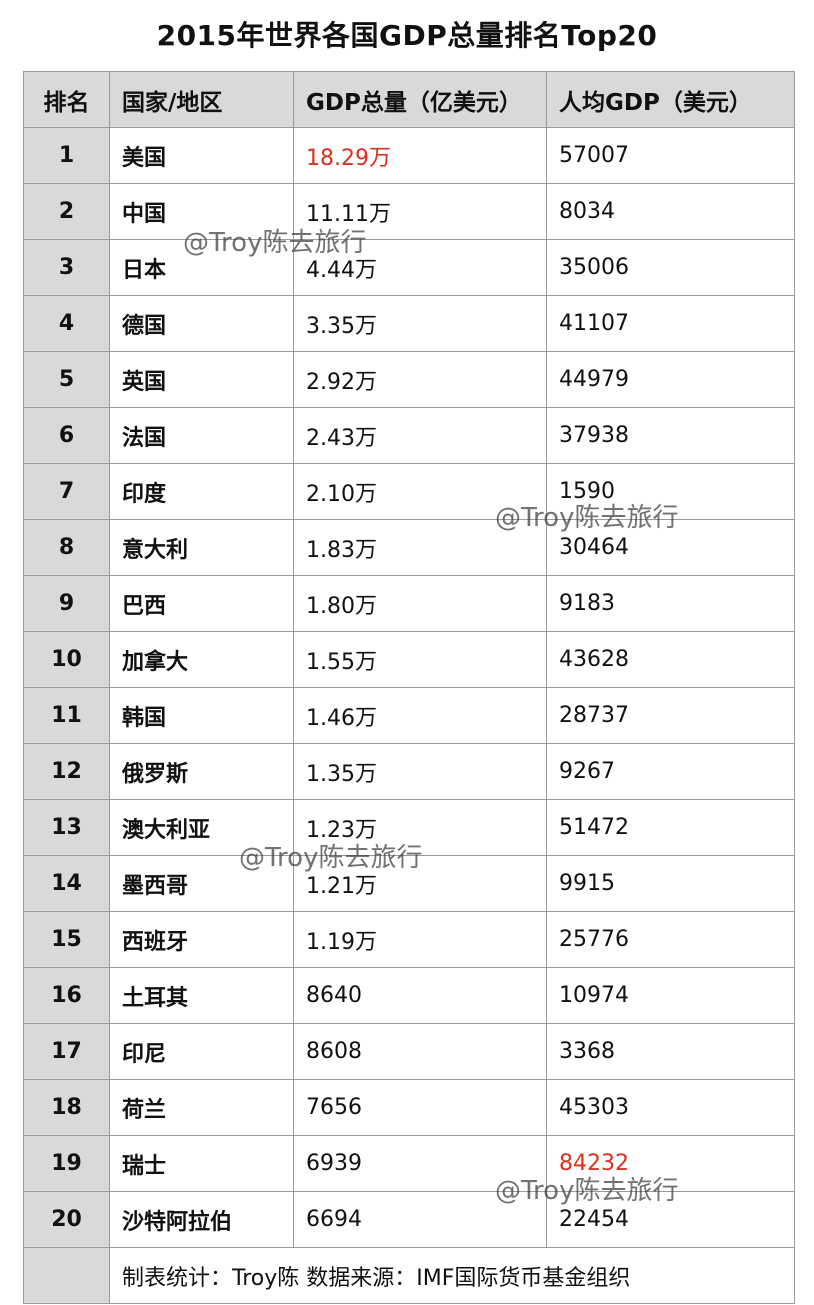  I want to click on rank-cell: 6, so click(67, 436).